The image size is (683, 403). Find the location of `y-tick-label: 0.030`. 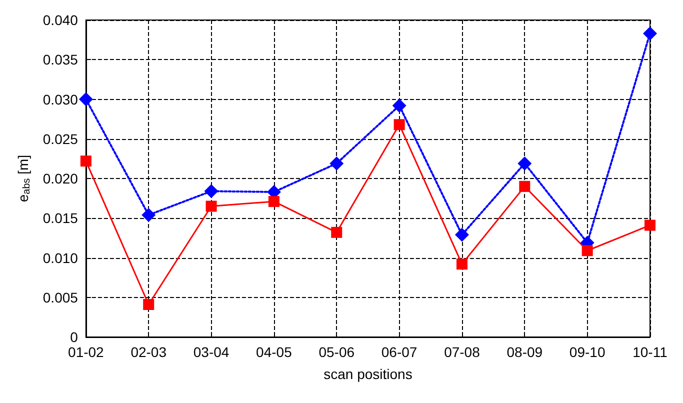

y-tick-label: 0.030 is located at coordinates (60, 99).